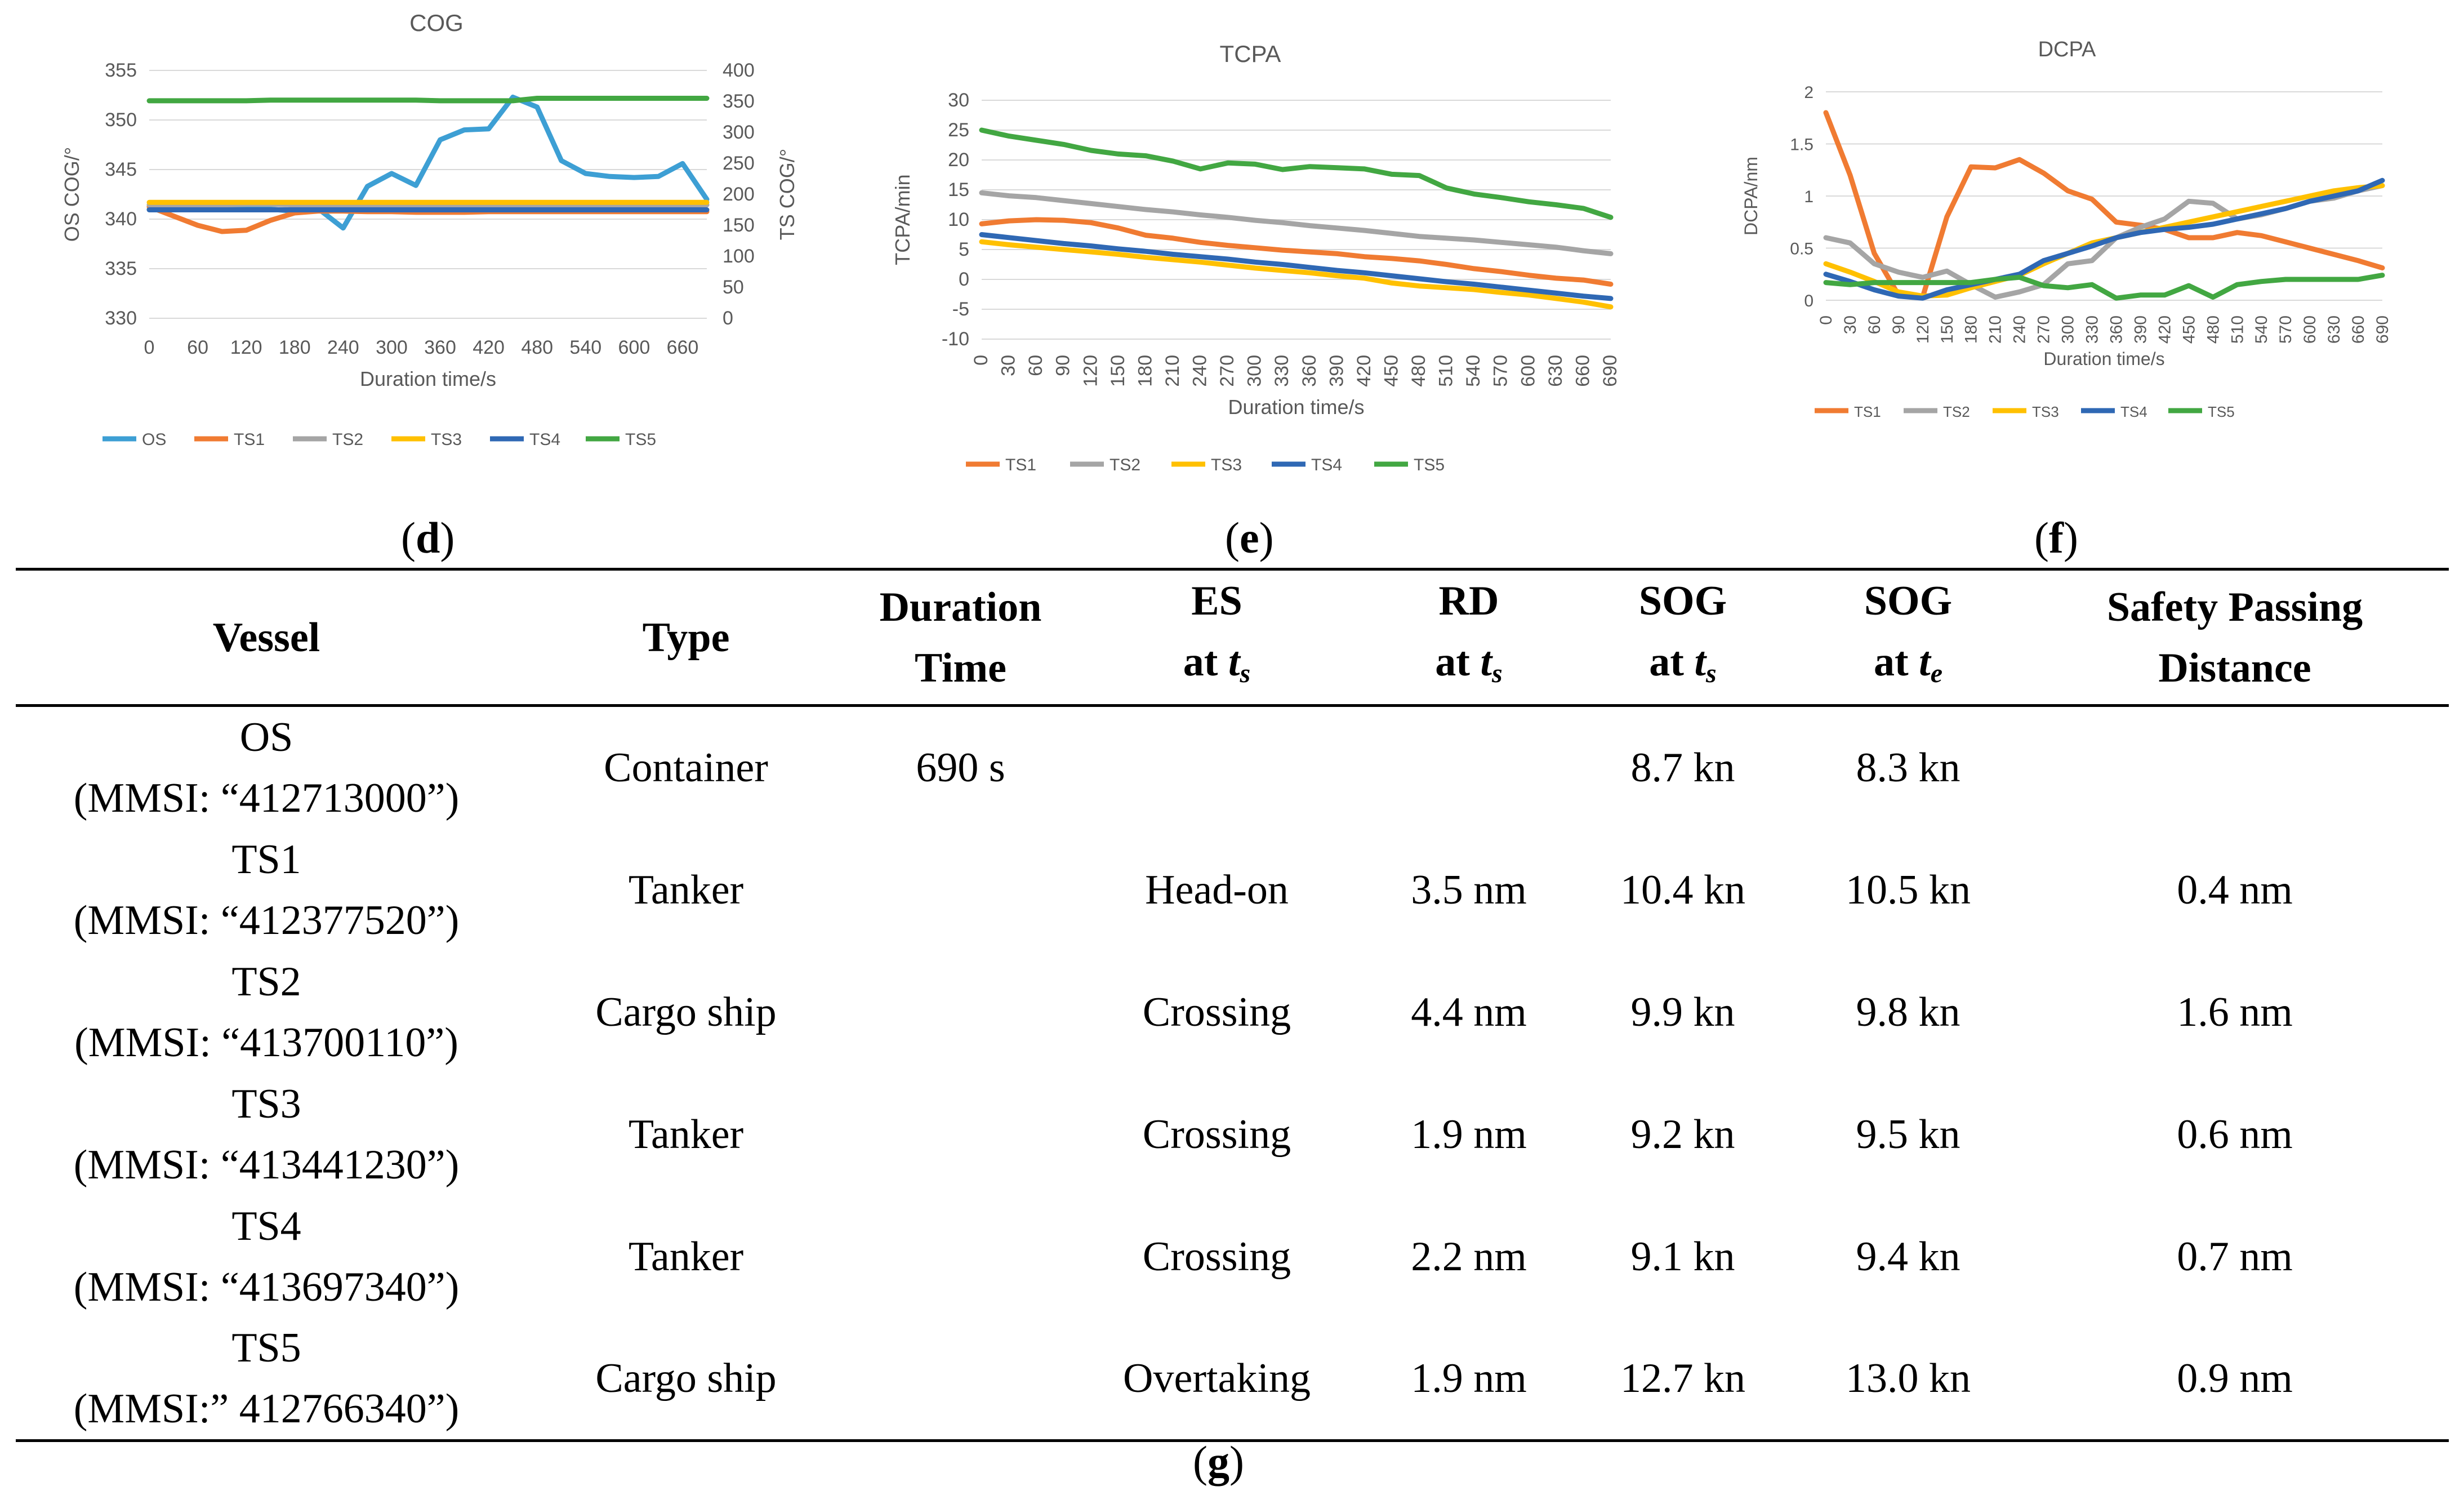 The height and width of the screenshot is (1504, 2464). What do you see at coordinates (1908, 1256) in the screenshot?
I see `sog-end-cell: 9.4 kn` at bounding box center [1908, 1256].